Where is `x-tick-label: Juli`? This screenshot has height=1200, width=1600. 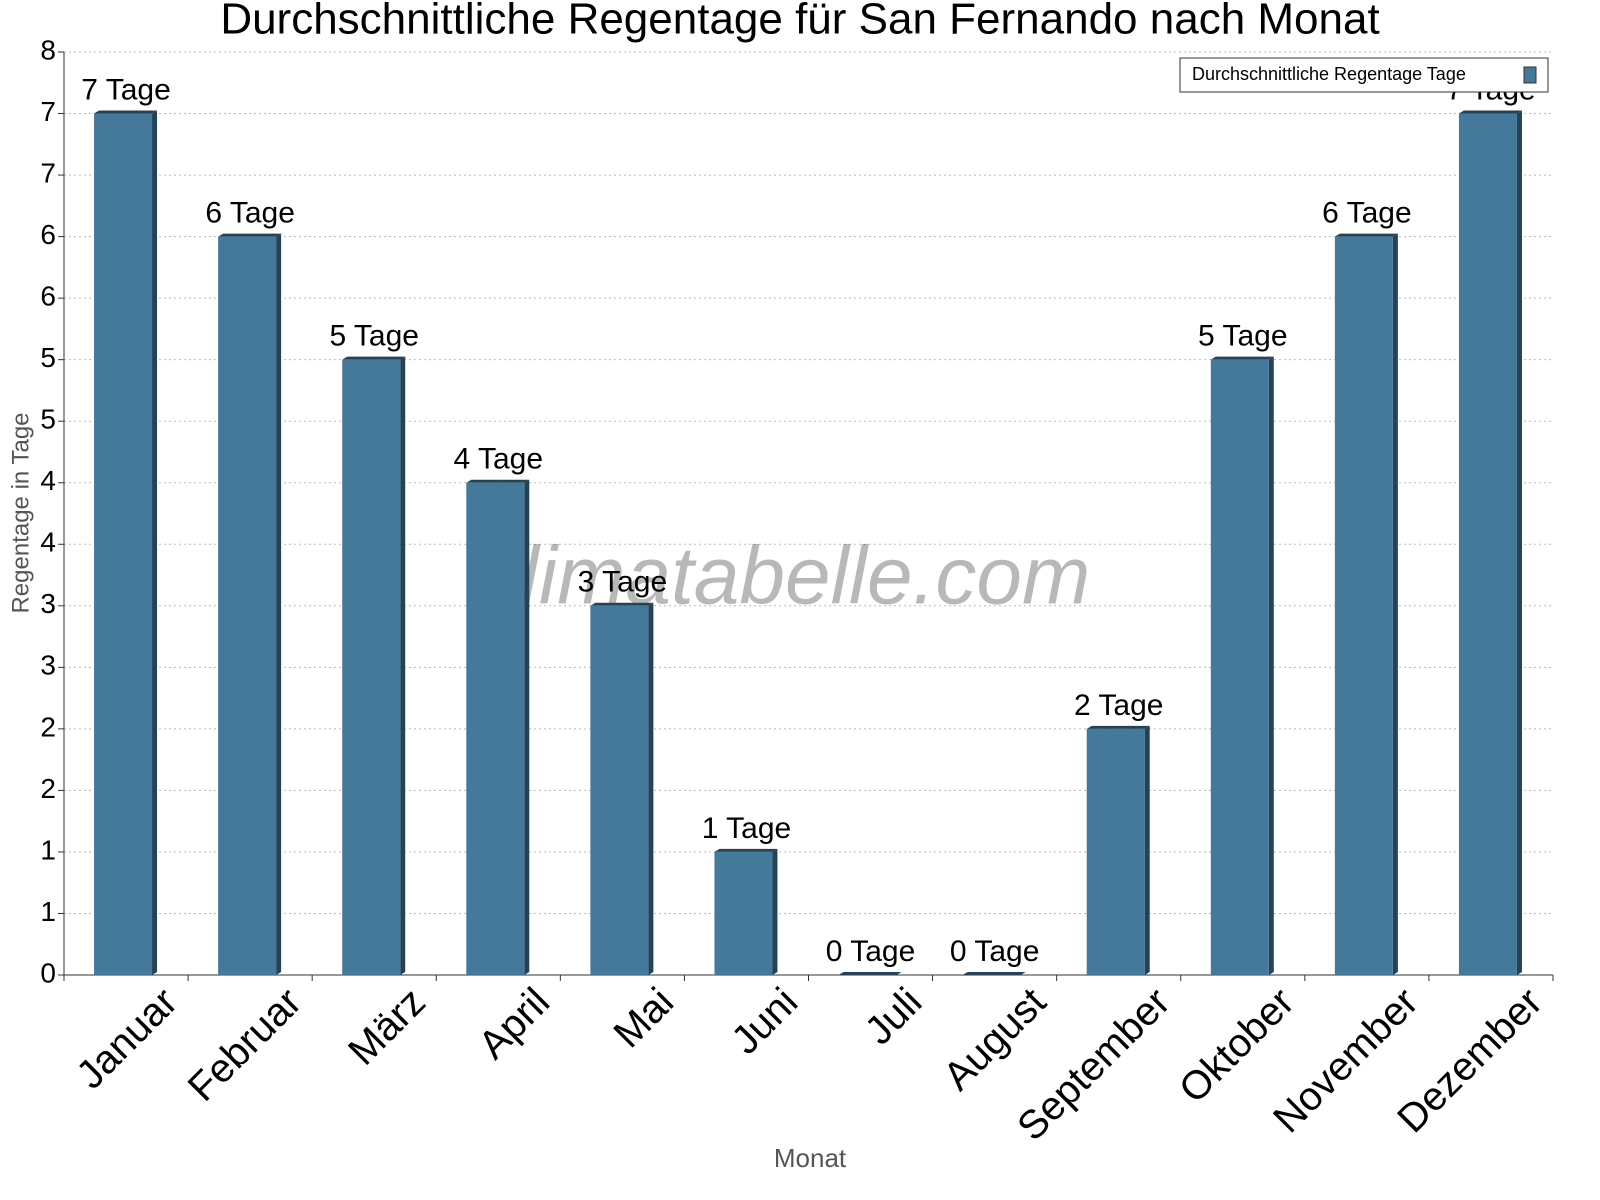
x-tick-label: Juli is located at coordinates (894, 1017).